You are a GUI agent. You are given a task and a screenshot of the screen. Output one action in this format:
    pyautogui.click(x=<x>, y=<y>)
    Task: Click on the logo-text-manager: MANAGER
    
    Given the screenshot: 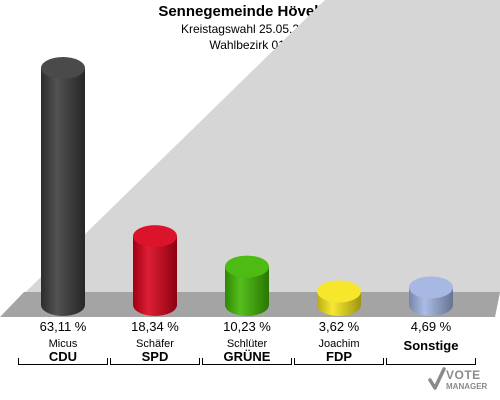 What is the action you would take?
    pyautogui.click(x=467, y=386)
    